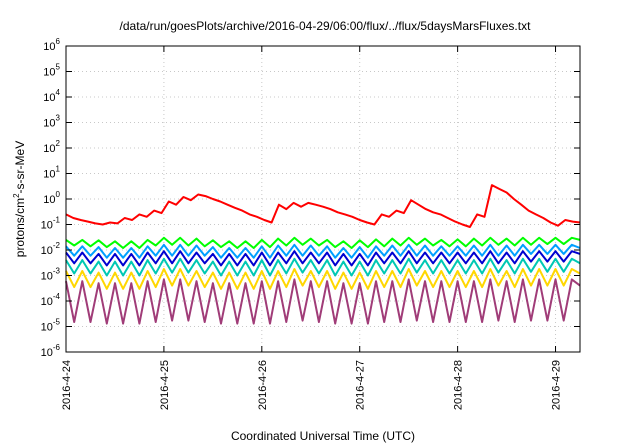 This screenshot has height=448, width=640. Describe the element at coordinates (459, 385) in the screenshot. I see `x-tick-label: 2016-4-28` at that location.